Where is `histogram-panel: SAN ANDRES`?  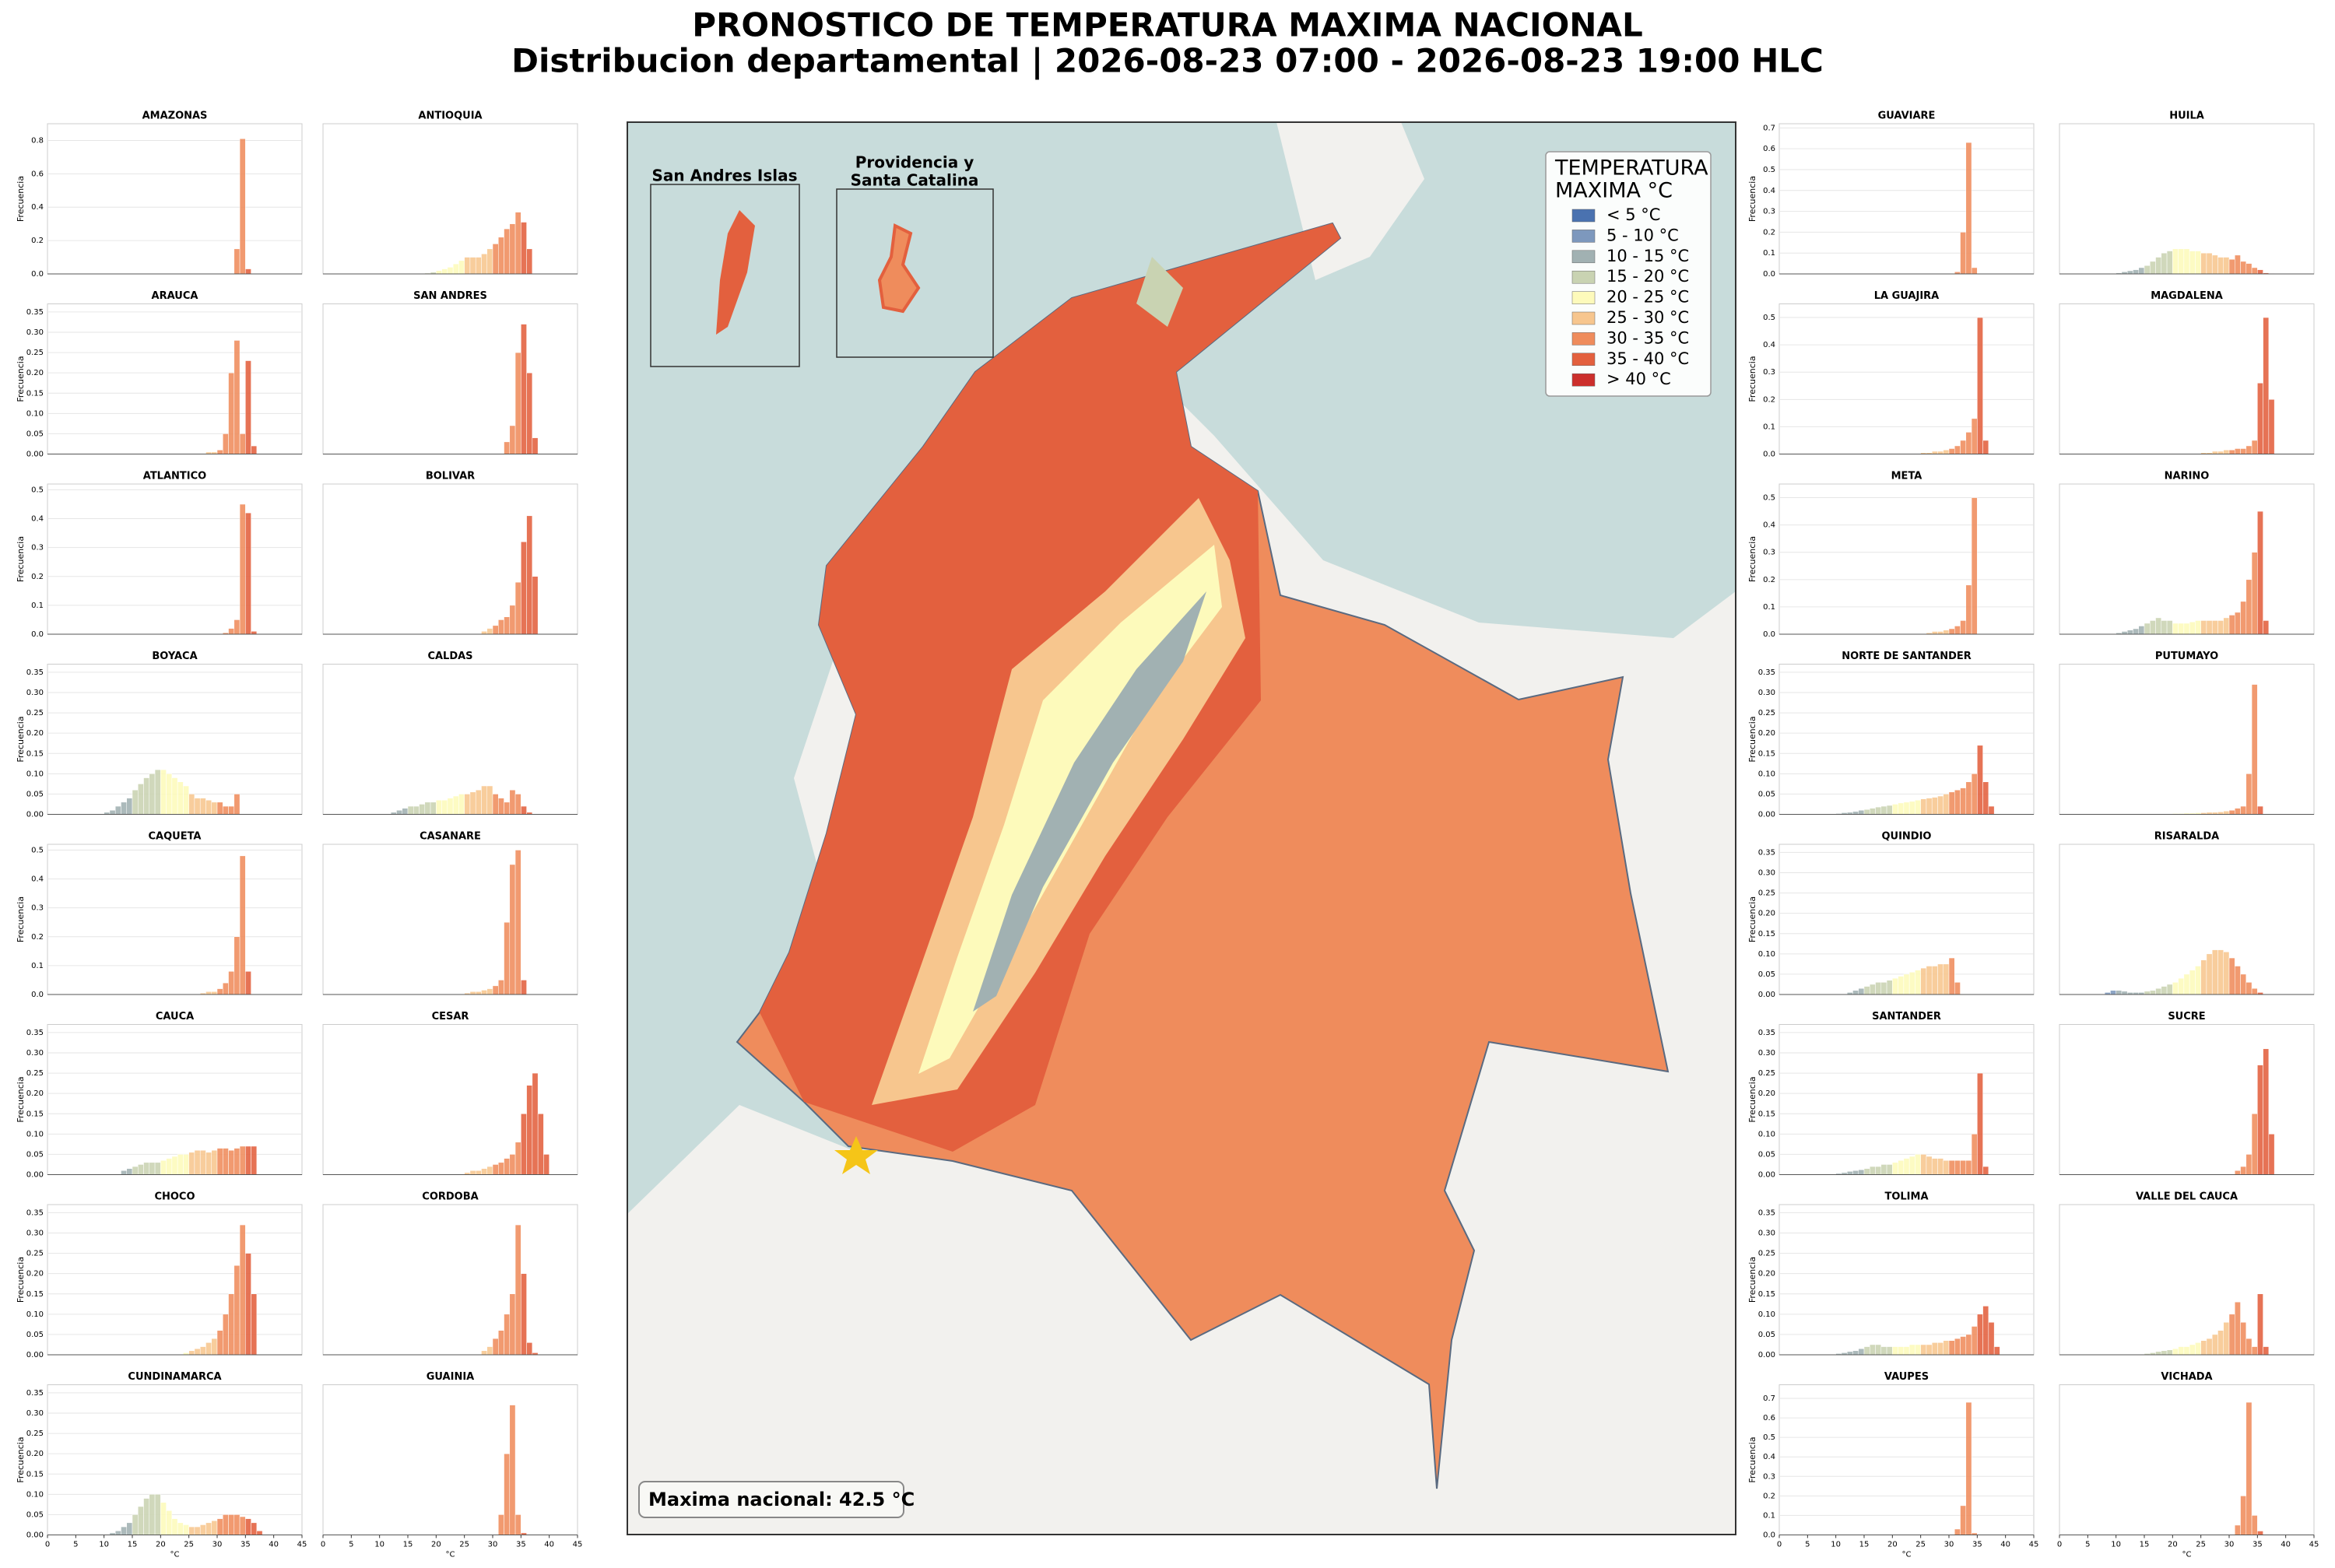
histogram-panel: SAN ANDRES is located at coordinates (450, 372).